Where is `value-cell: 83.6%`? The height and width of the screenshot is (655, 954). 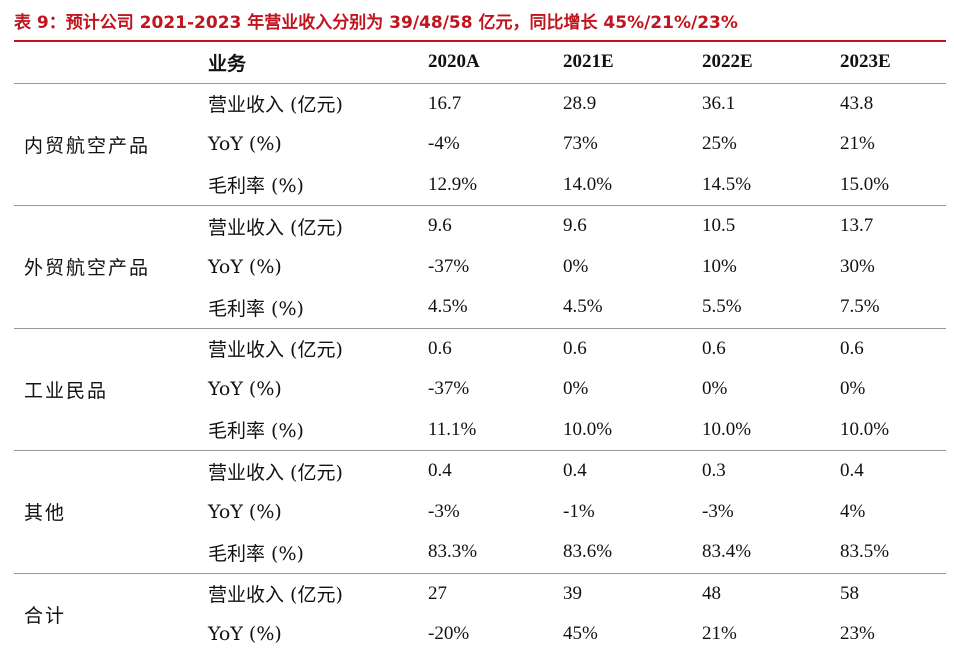
value-cell: 83.6% is located at coordinates (588, 552).